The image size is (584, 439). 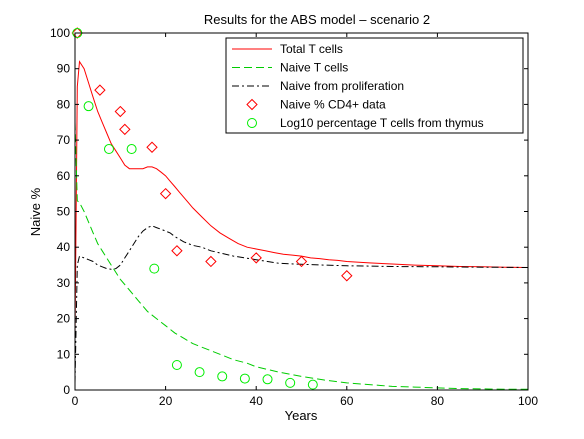 What do you see at coordinates (347, 401) in the screenshot?
I see `x-tick-label: 60` at bounding box center [347, 401].